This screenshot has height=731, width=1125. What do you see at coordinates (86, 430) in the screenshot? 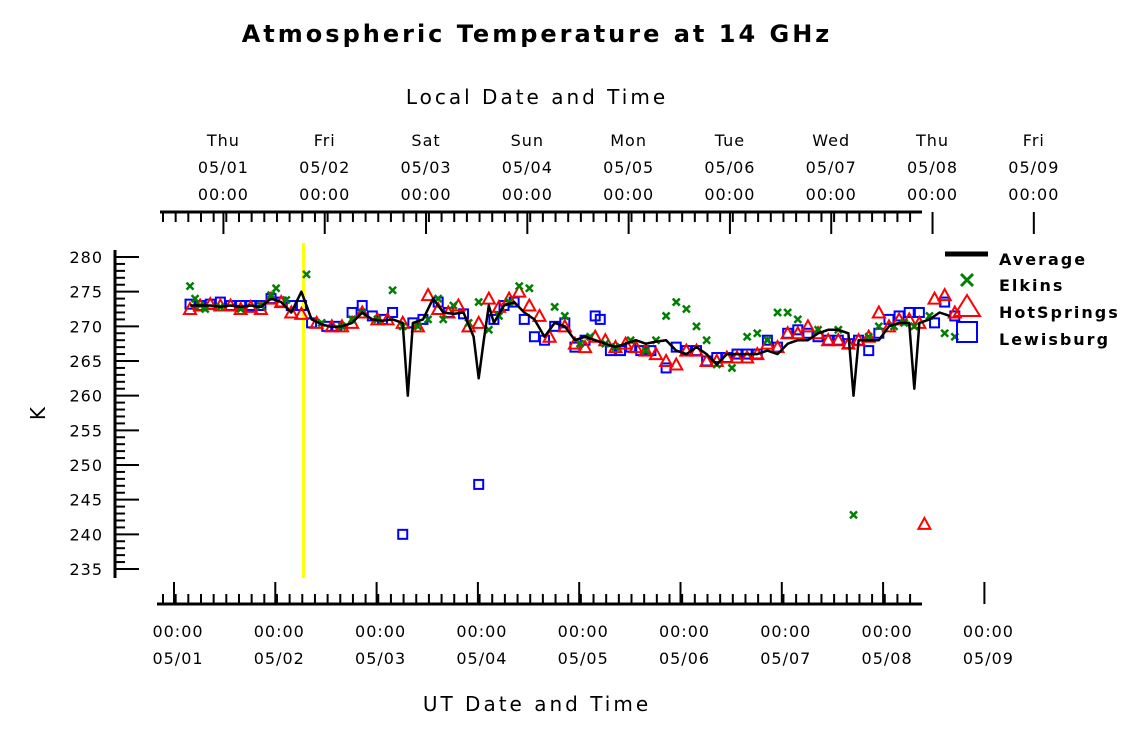
I see `y-tick-label: 255` at bounding box center [86, 430].